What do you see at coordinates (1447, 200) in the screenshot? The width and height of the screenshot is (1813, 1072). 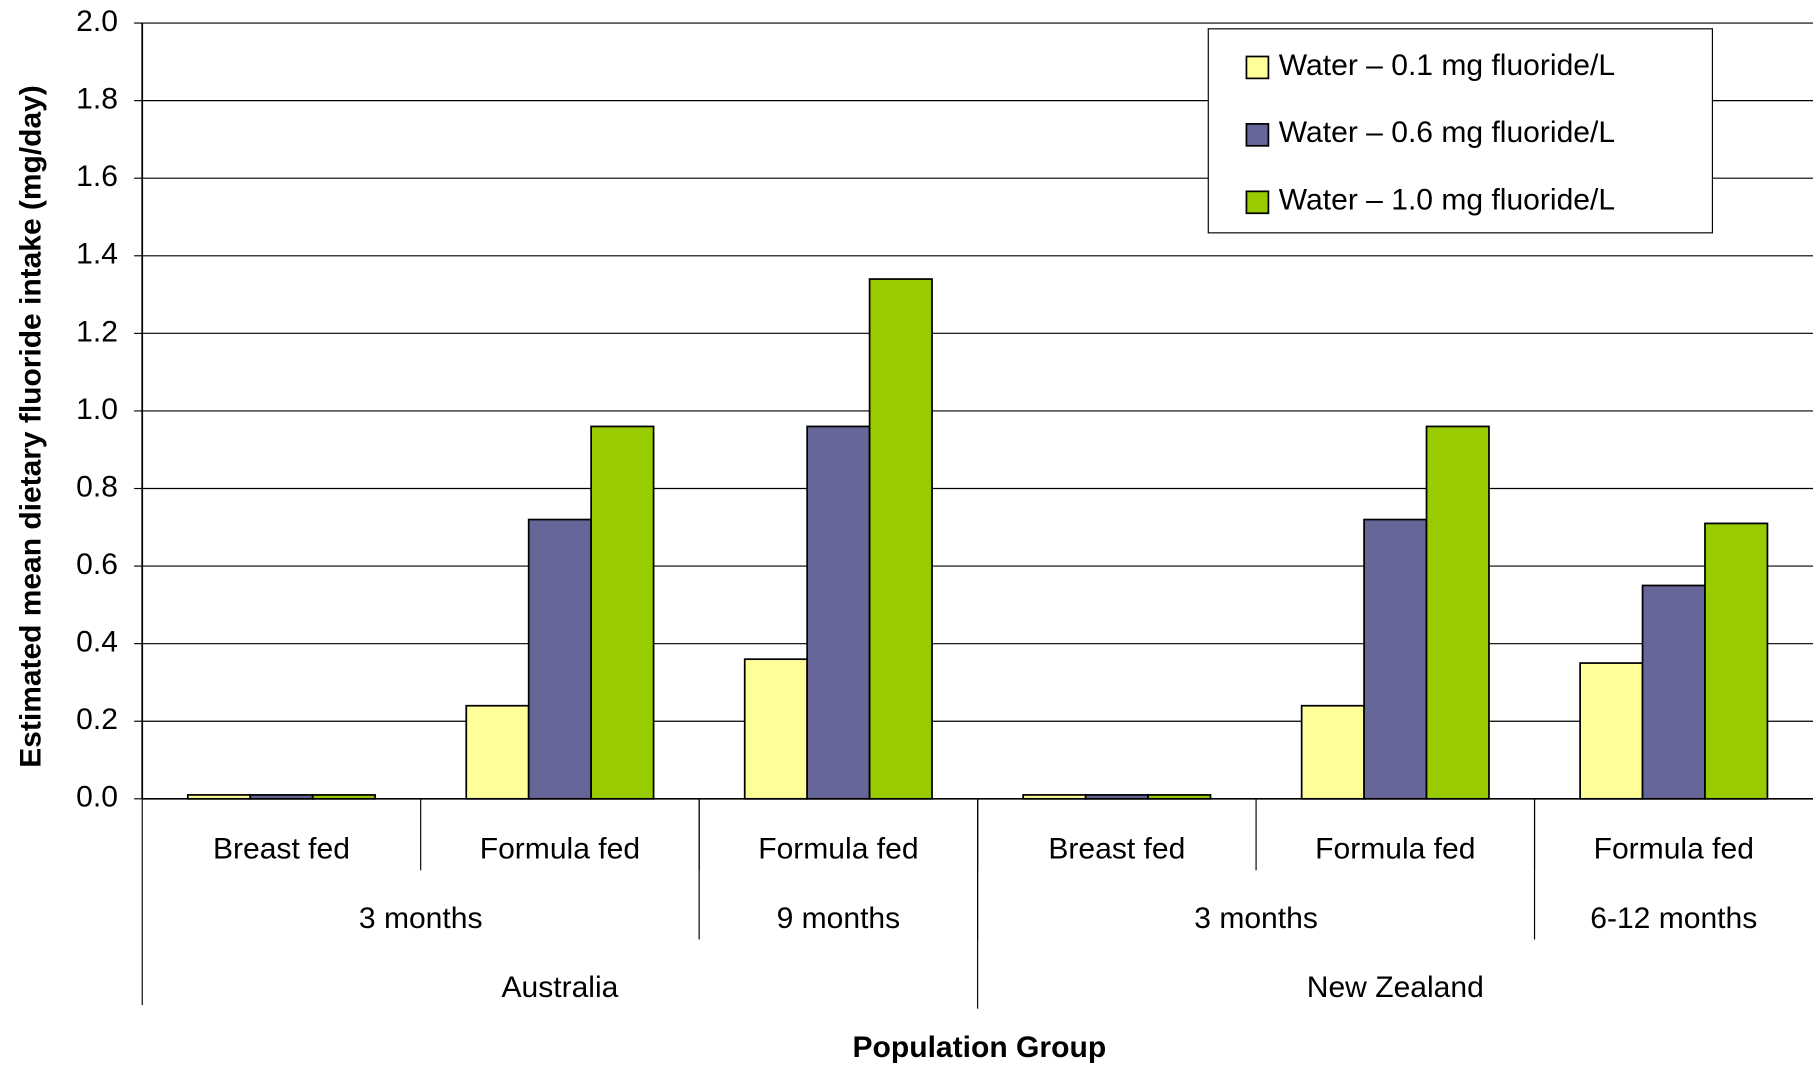 I see `legend-label: Water – 1.0 mg fluoride/L` at bounding box center [1447, 200].